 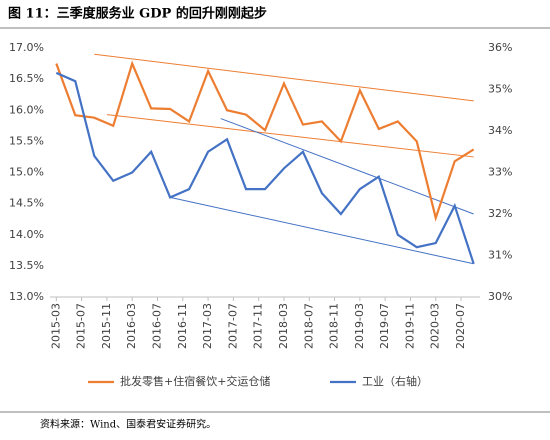 What do you see at coordinates (500, 296) in the screenshot?
I see `y2-tick-label: 30%` at bounding box center [500, 296].